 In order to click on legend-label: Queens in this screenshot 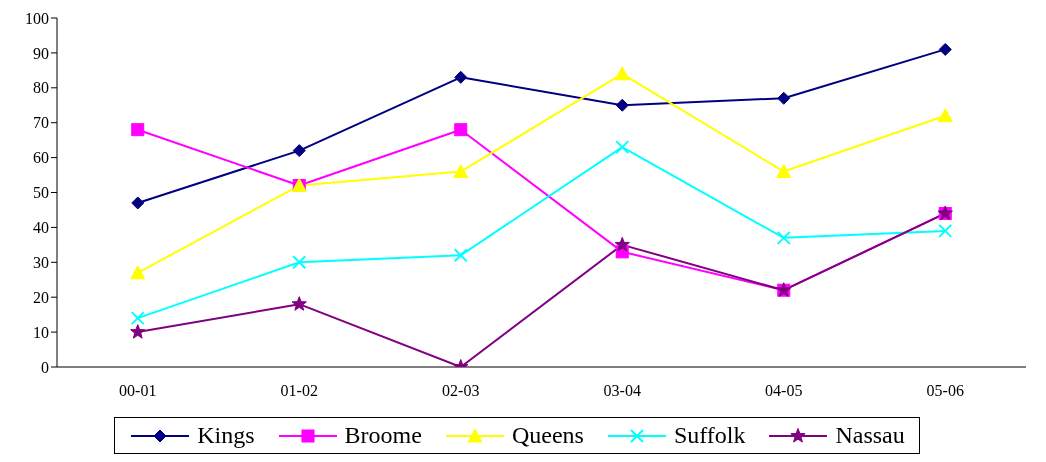, I will do `click(547, 435)`.